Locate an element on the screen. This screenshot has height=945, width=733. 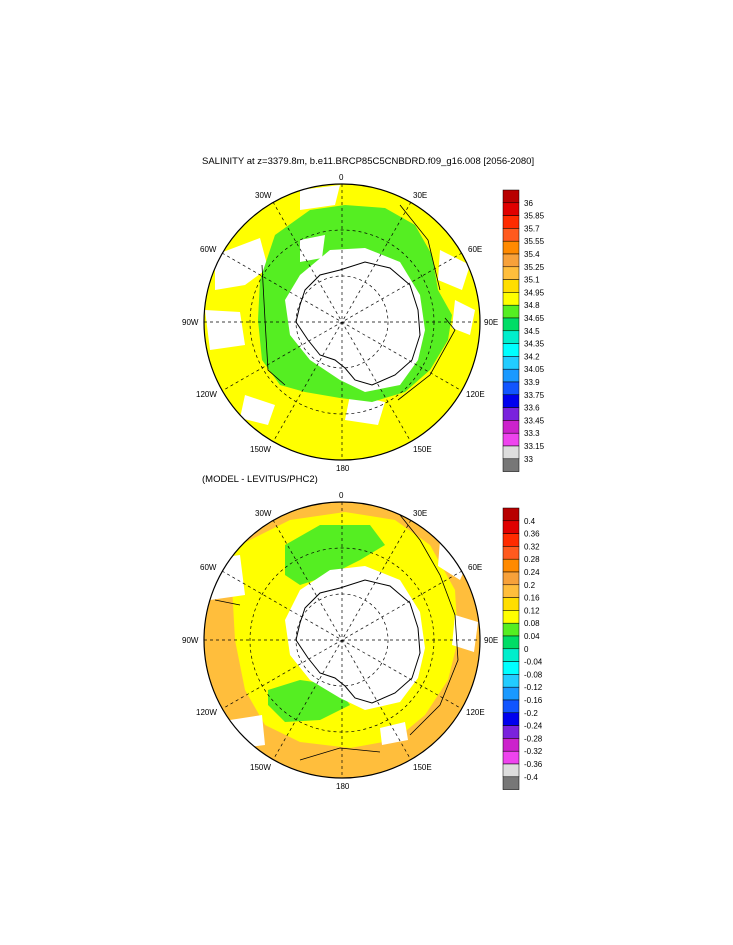
colorbar-label: 0.4 is located at coordinates (530, 521).